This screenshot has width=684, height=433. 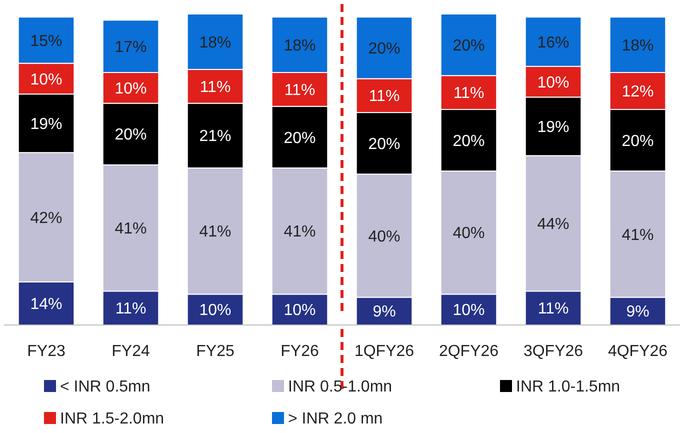 I want to click on x-tick-label: 3QFY26, so click(x=553, y=351).